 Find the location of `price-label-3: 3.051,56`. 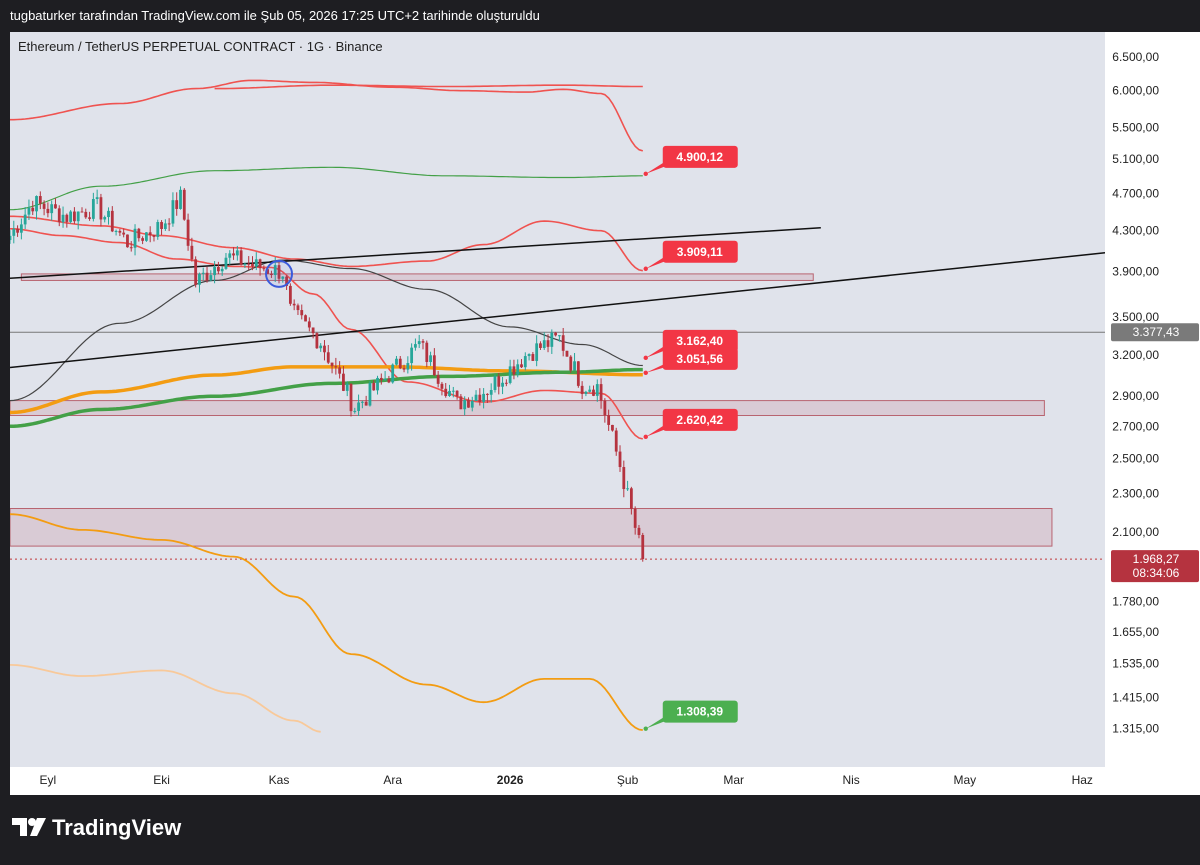

price-label-3: 3.051,56 is located at coordinates (690, 361).